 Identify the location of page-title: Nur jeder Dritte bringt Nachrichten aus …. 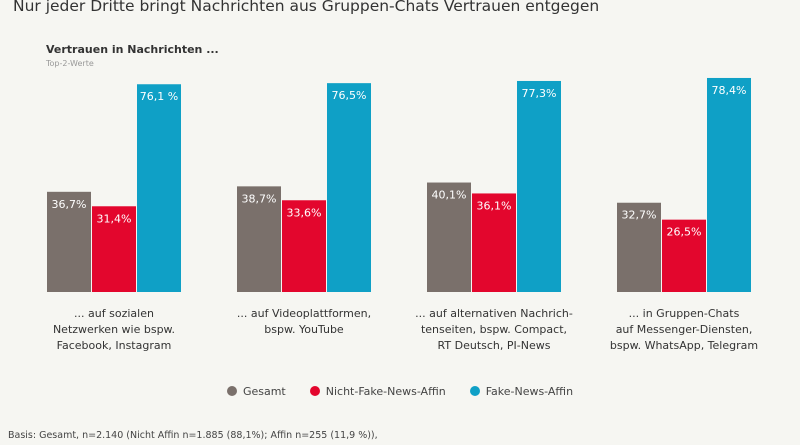
(306, 7).